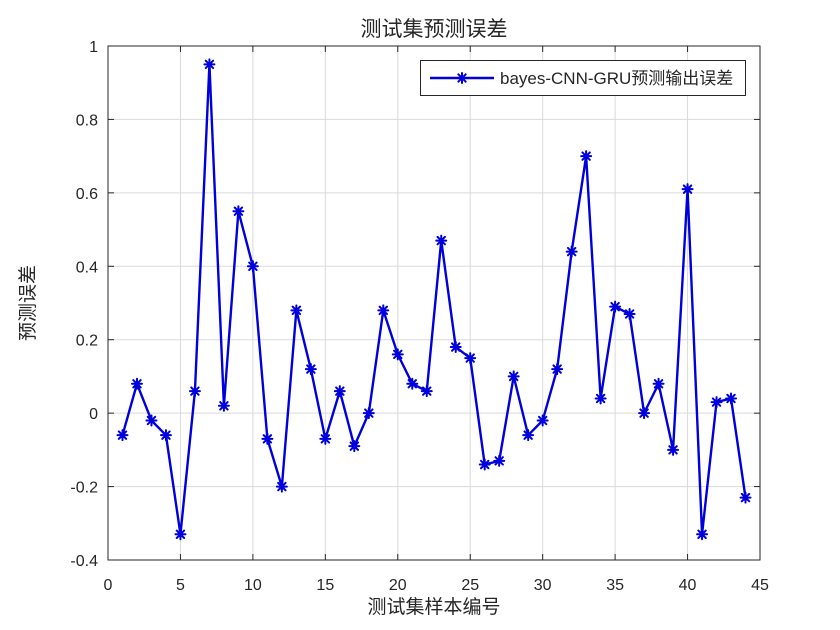 Image resolution: width=840 pixels, height=630 pixels. I want to click on y-tick-label: -0.2, so click(84, 488).